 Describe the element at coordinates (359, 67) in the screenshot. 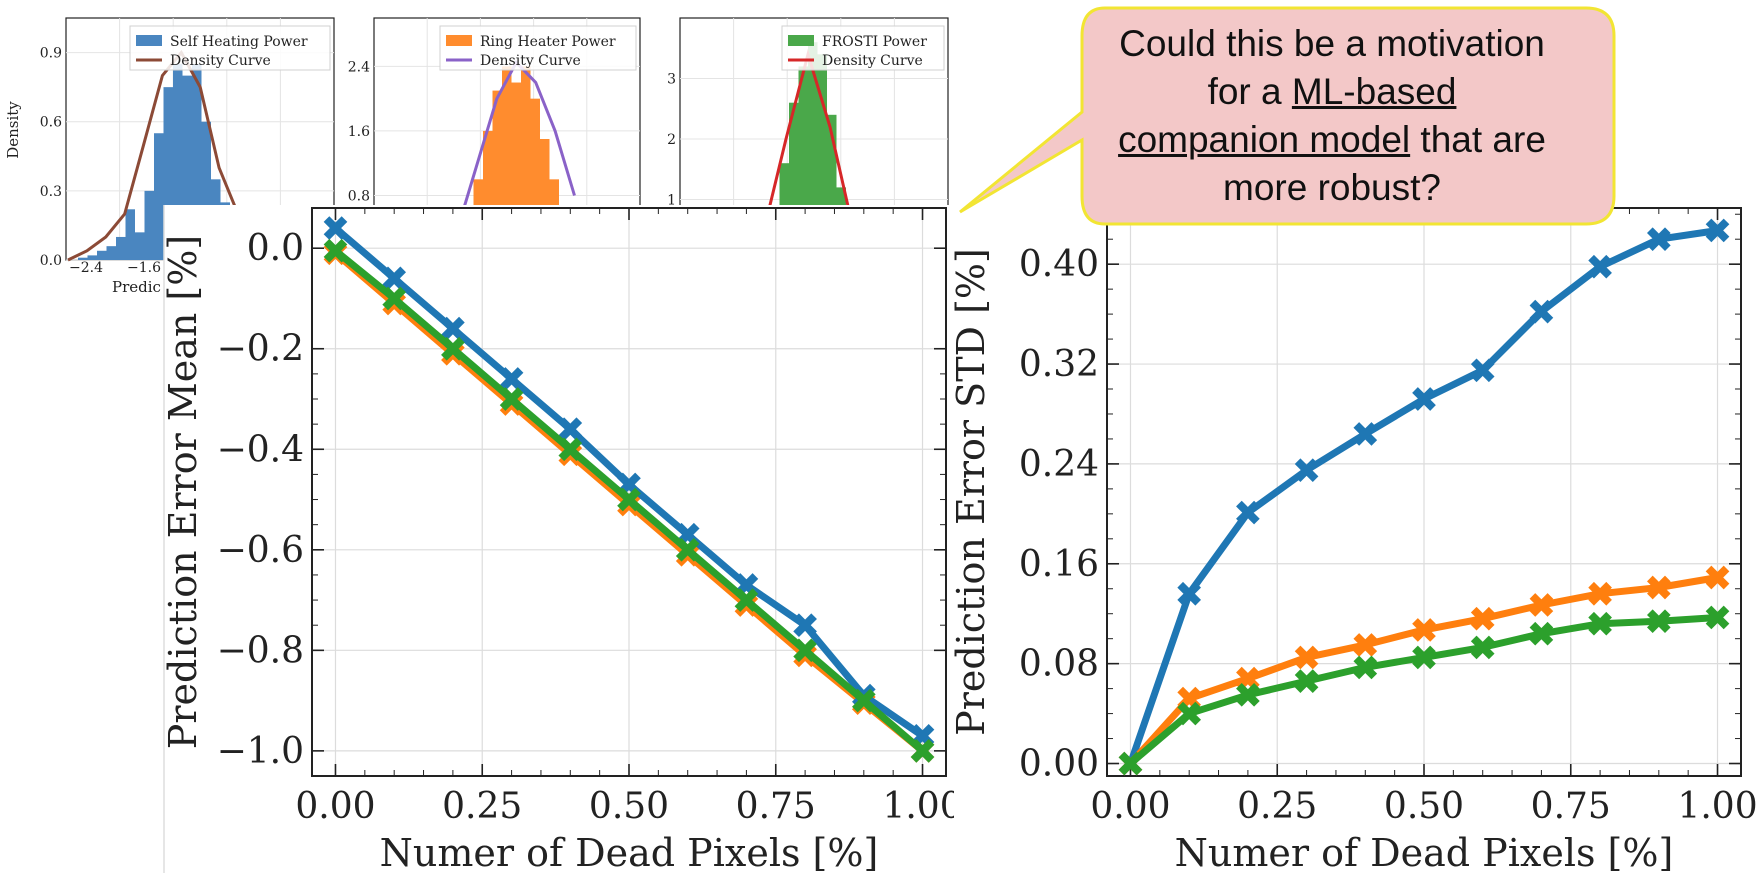

I see `hist-y-tick-label: 2.4` at that location.